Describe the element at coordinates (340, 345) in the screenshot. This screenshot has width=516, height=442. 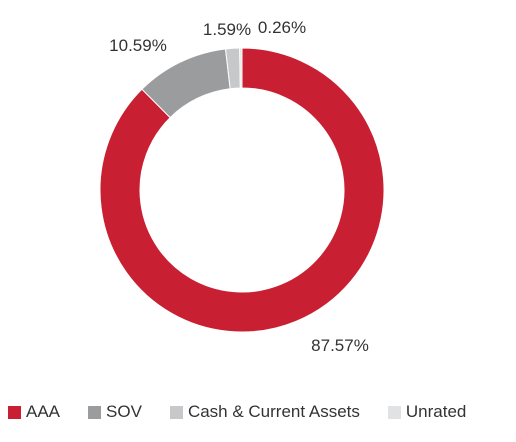
I see `data-label-aaa: 87.57%` at that location.